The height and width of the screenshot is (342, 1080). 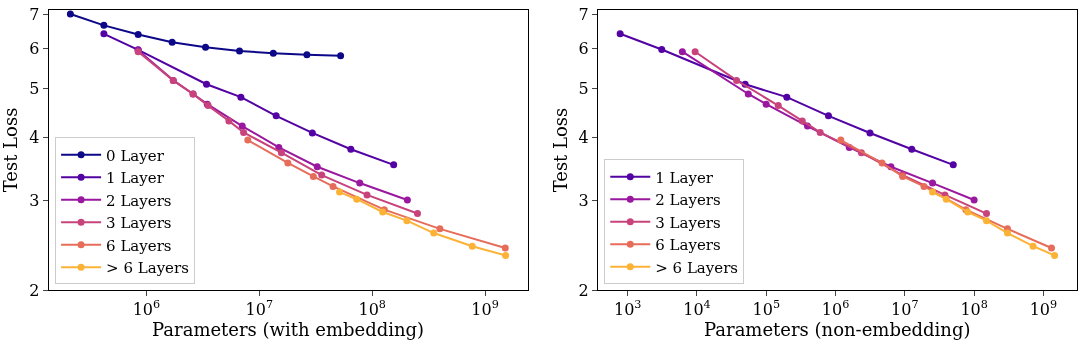 What do you see at coordinates (627, 309) in the screenshot?
I see `x-tick-label: 10$^{3}$` at bounding box center [627, 309].